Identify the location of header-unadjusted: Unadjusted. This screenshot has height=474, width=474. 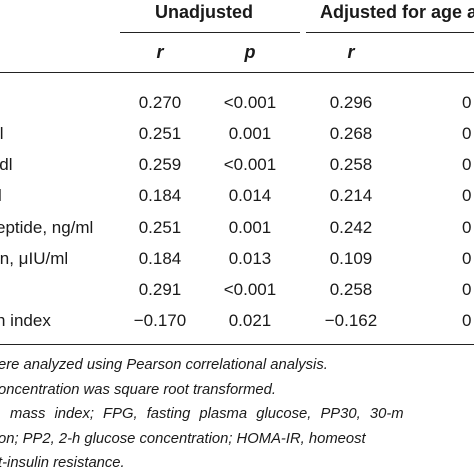
(204, 12).